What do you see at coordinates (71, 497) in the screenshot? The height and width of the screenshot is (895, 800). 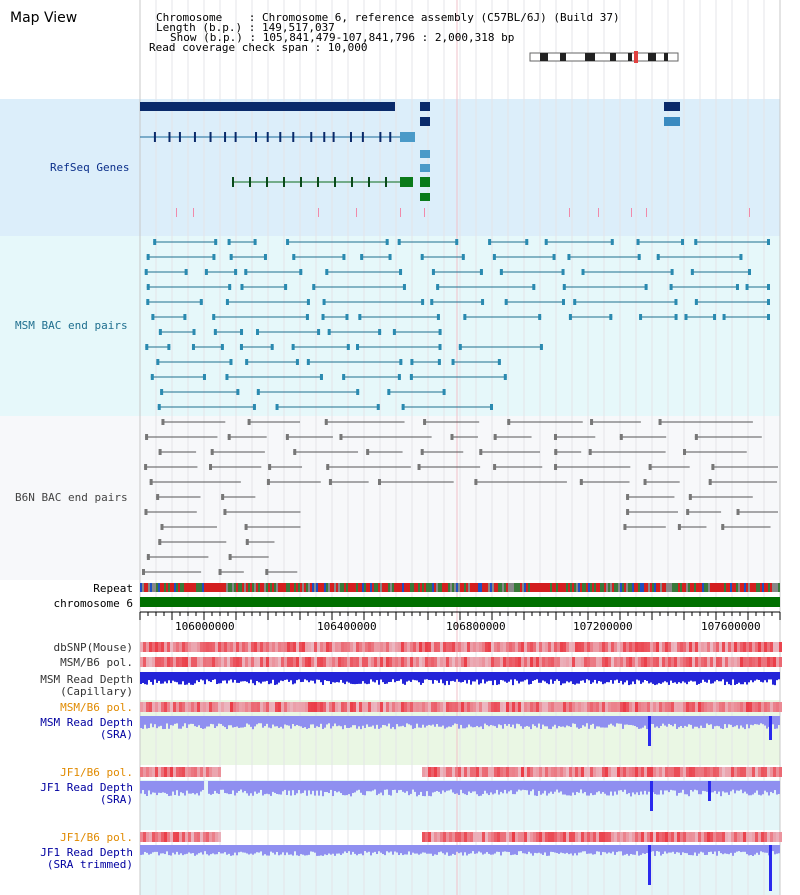 I see `track-label-b6n-bac: B6N BAC end pairs` at bounding box center [71, 497].